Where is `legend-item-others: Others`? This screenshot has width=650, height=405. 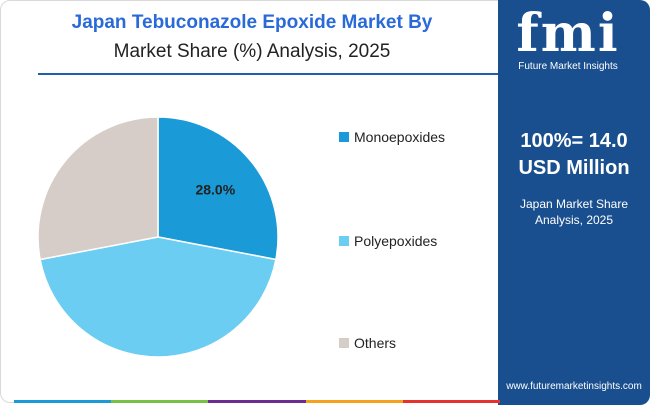
legend-item-others: Others is located at coordinates (367, 343).